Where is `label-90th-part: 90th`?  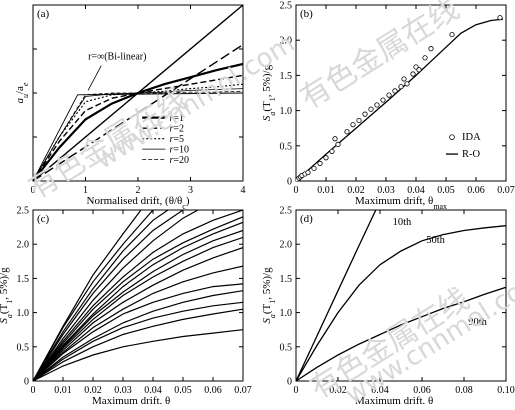
label-90th-part: 90th is located at coordinates (477, 322).